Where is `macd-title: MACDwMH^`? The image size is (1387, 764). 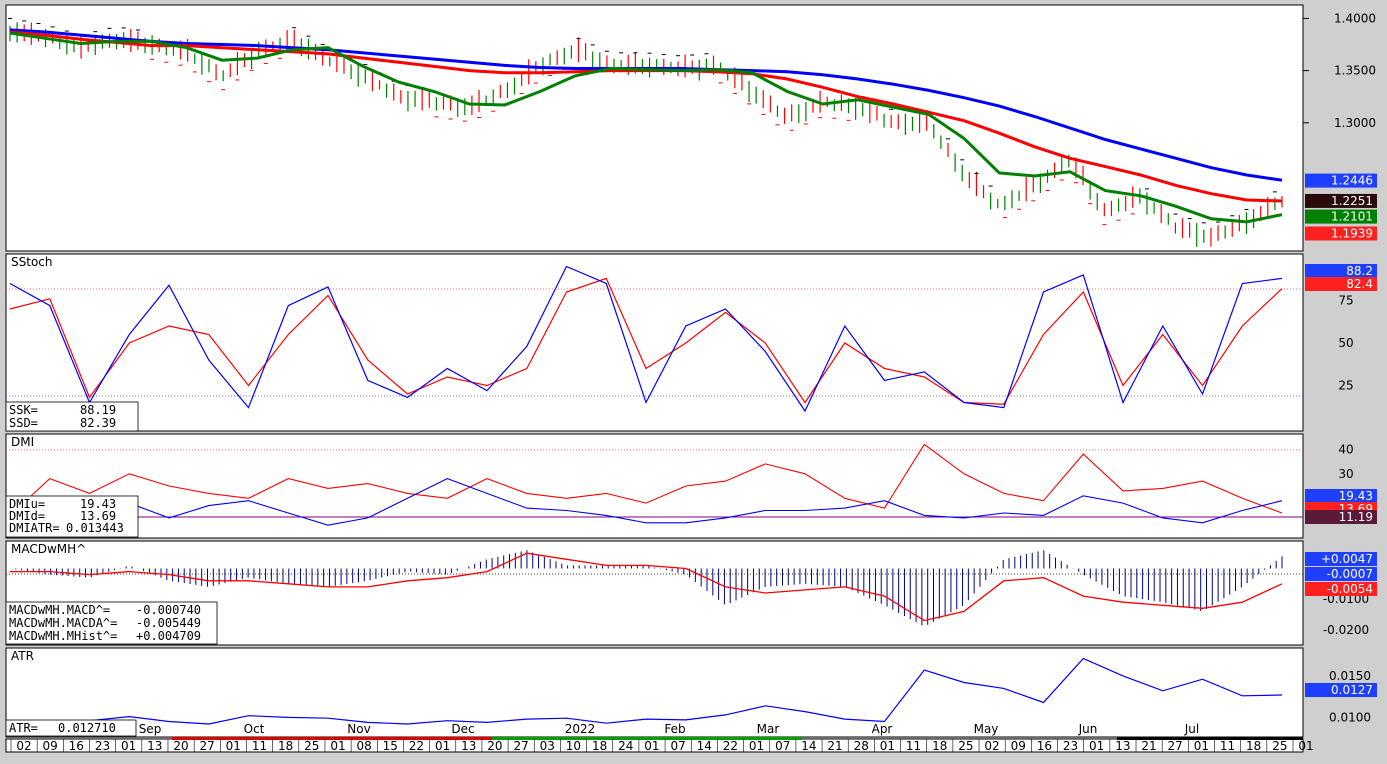 macd-title: MACDwMH^ is located at coordinates (48, 549).